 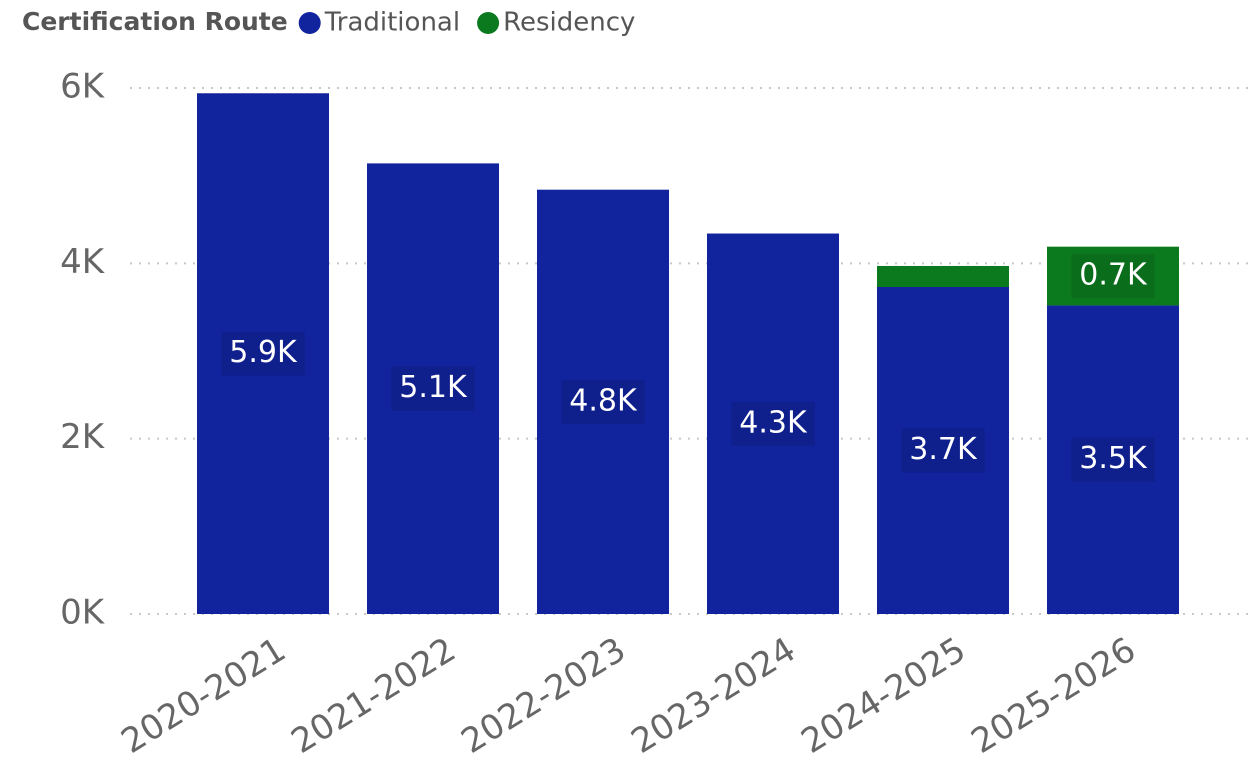 I want to click on data-label: 5.9K, so click(x=263, y=352).